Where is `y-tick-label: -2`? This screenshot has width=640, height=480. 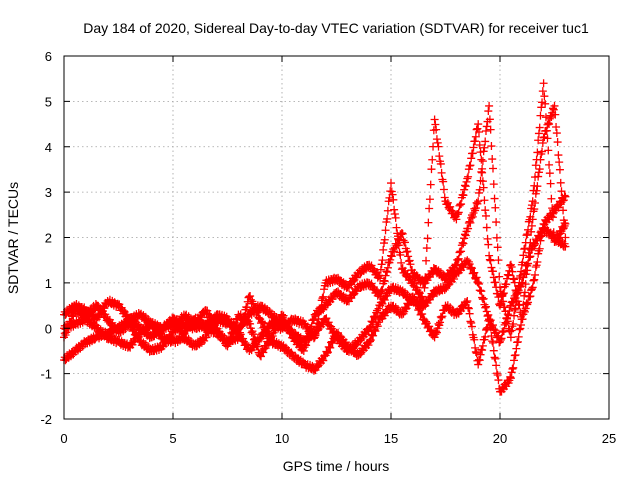 y-tick-label: -2 is located at coordinates (46, 419).